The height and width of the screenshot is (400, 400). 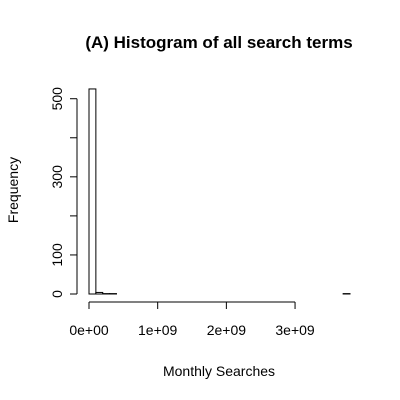 I want to click on x-axis-label: Monthly Searches, so click(x=219, y=371).